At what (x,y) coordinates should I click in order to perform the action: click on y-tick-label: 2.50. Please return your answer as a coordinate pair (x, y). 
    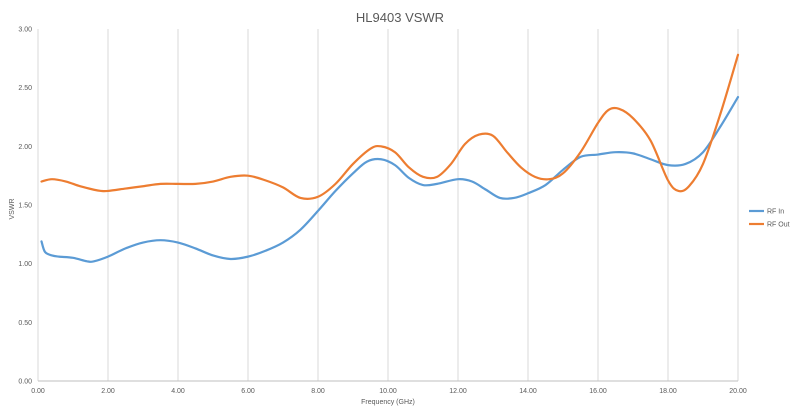
    Looking at the image, I should click on (25, 88).